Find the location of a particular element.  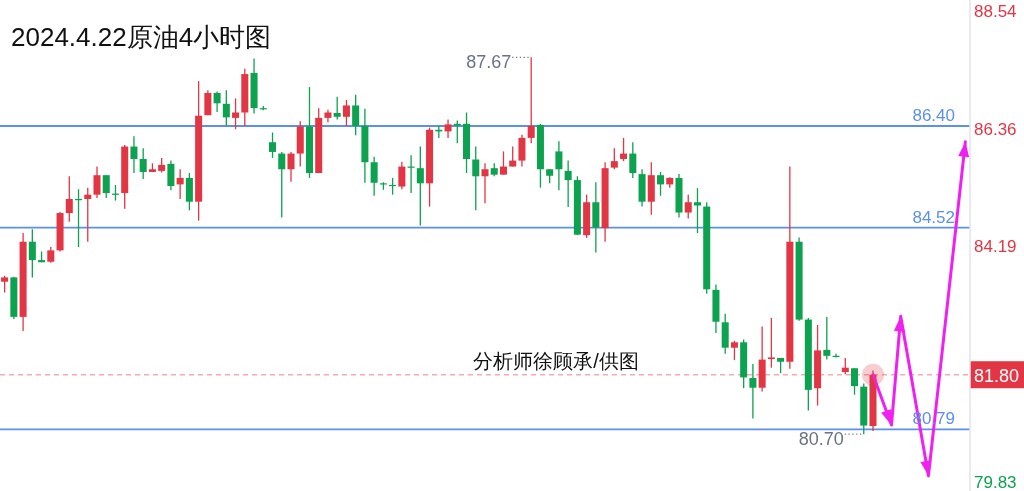

extreme-label: 80.70 is located at coordinates (821, 439).